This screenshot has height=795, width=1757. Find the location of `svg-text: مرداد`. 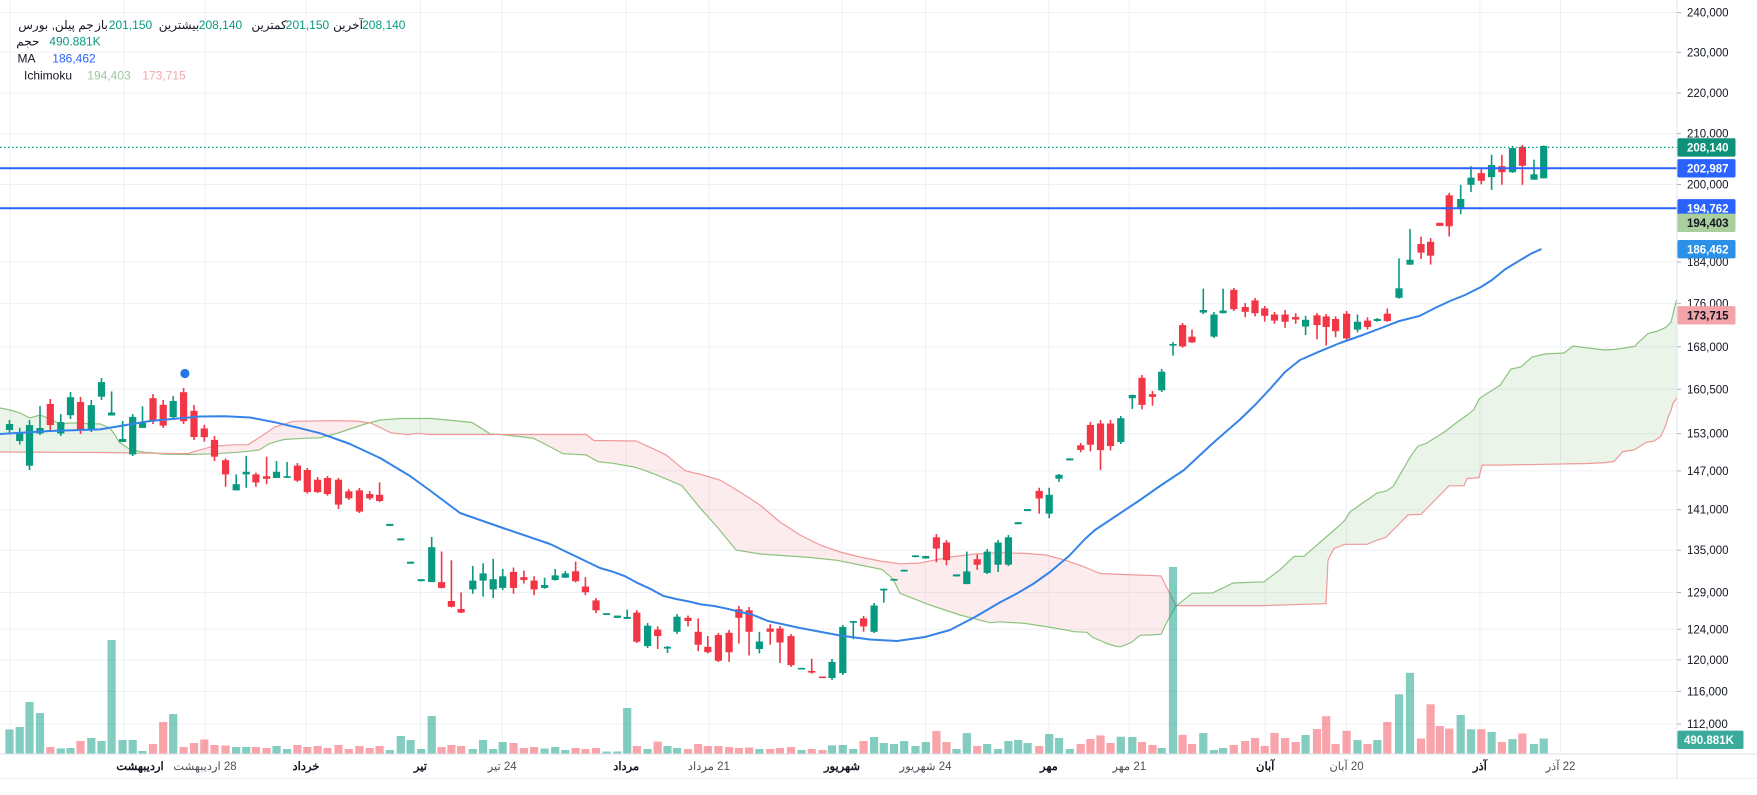

svg-text: مرداد is located at coordinates (626, 767).